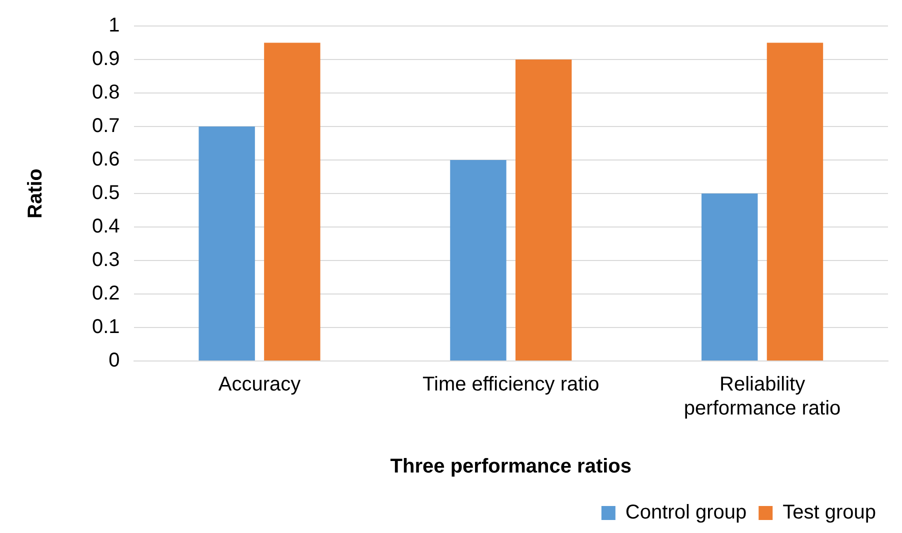 The image size is (902, 533). Describe the element at coordinates (259, 385) in the screenshot. I see `x-tick-label: Accuracy` at that location.